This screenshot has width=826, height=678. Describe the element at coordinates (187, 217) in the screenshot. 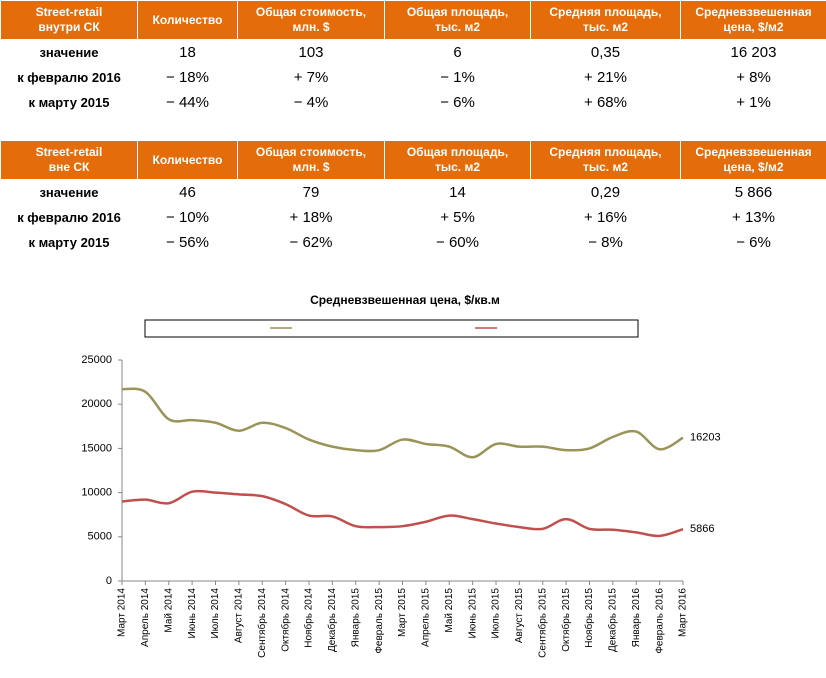

I see `cell: − 10%` at that location.